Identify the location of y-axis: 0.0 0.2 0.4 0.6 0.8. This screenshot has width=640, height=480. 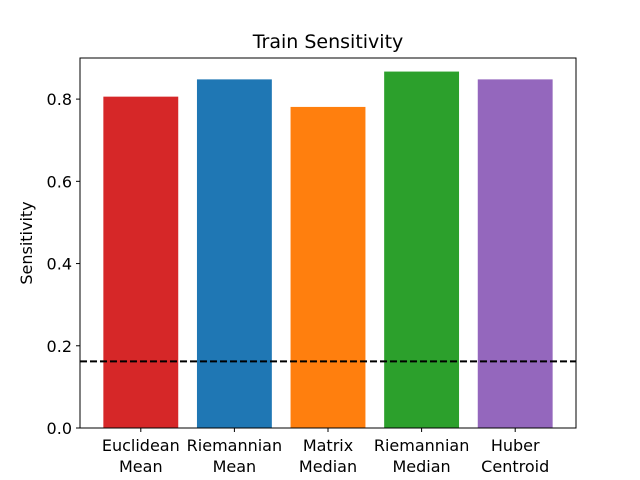
(63, 264).